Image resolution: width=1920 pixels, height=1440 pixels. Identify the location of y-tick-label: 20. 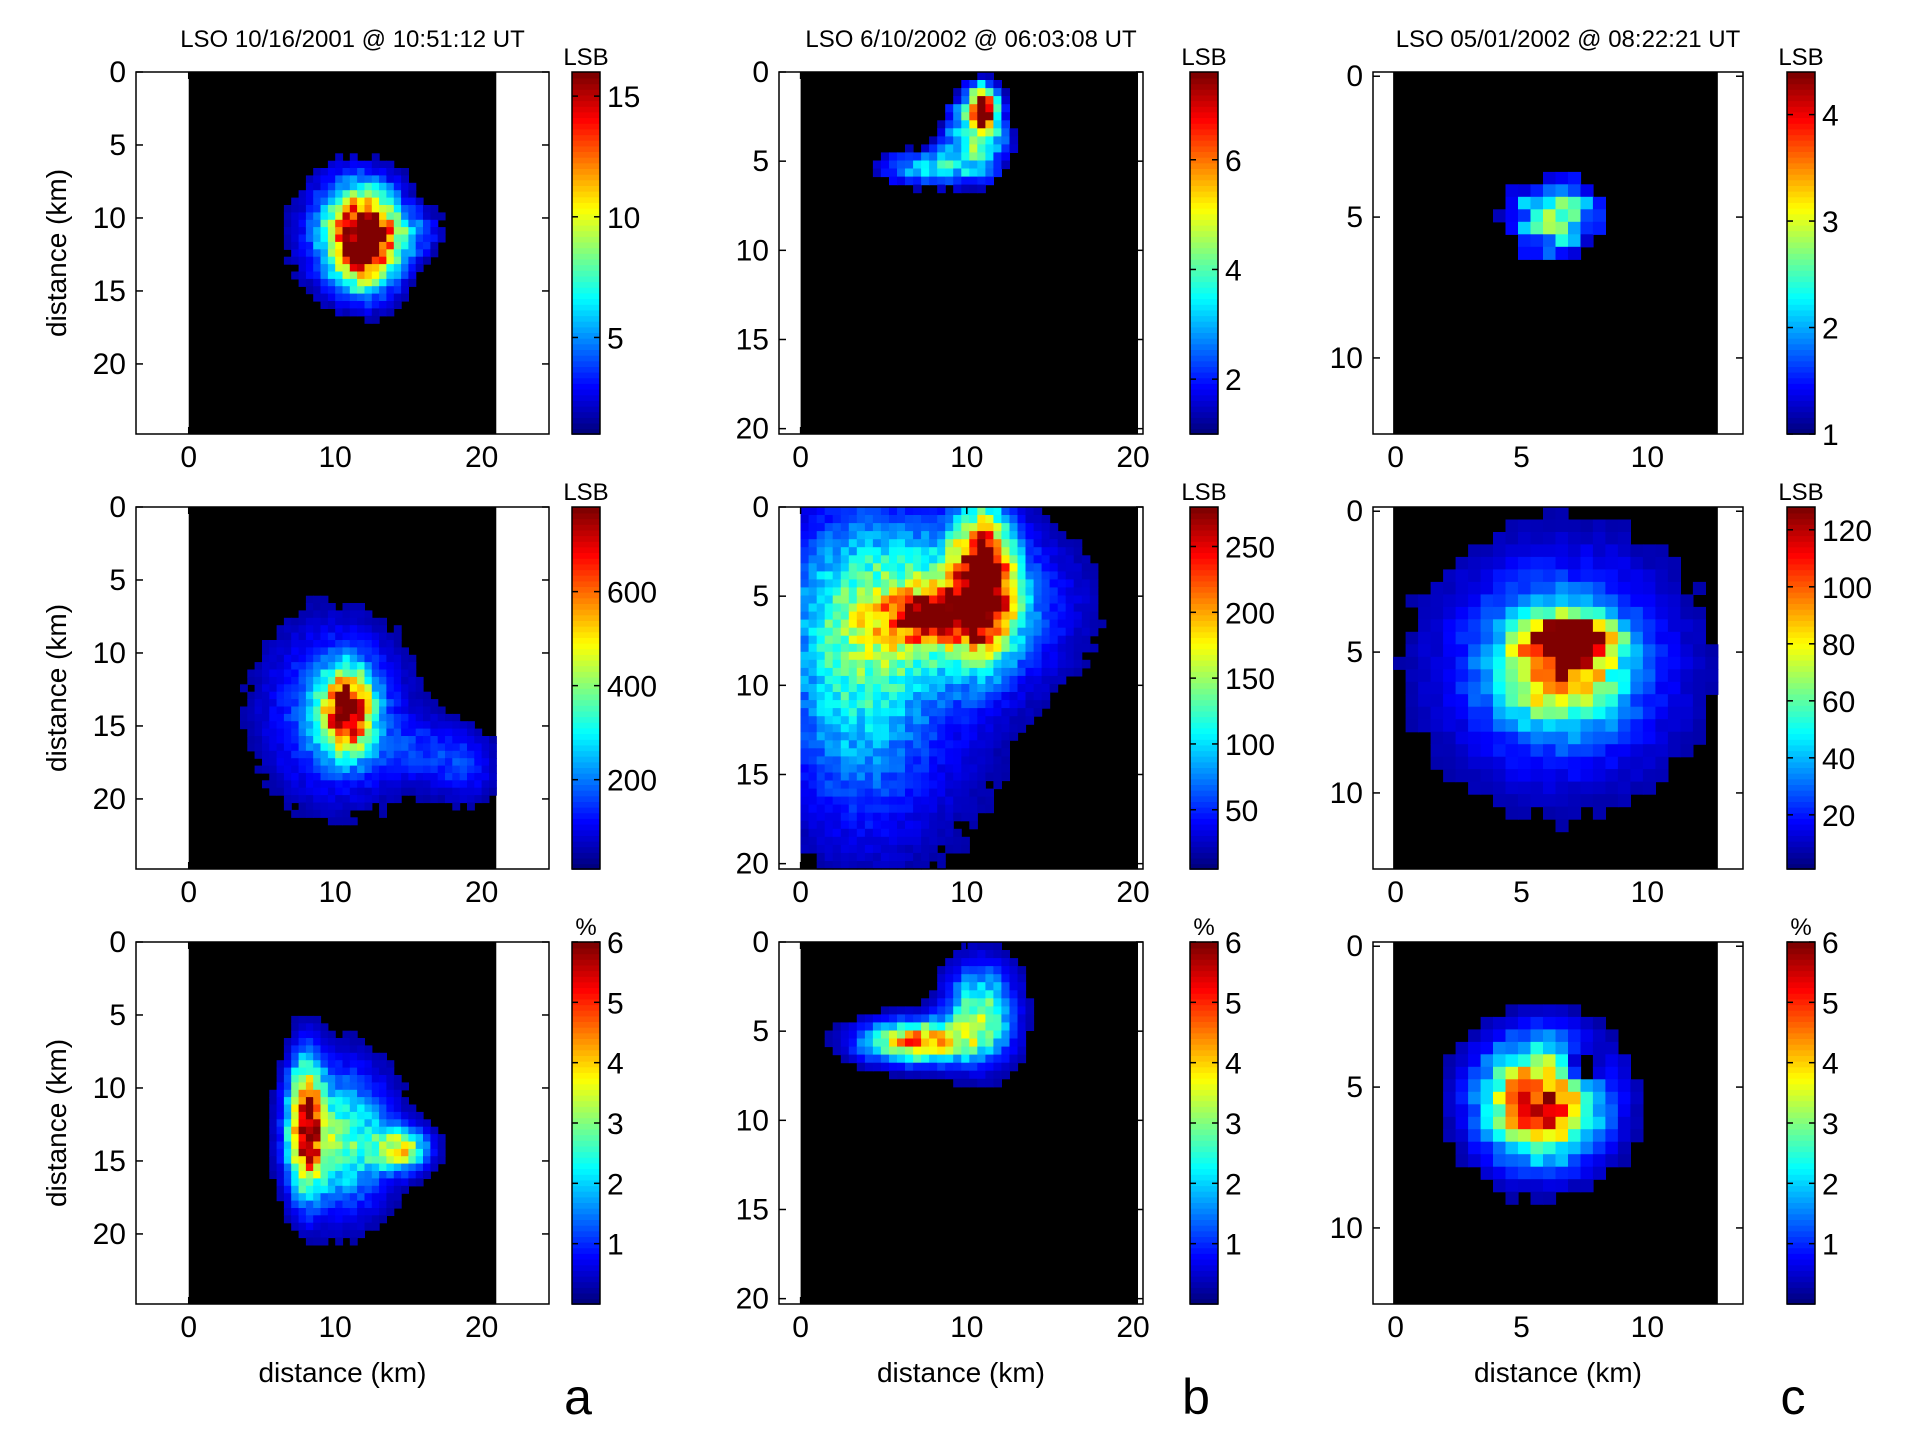
(752, 1299).